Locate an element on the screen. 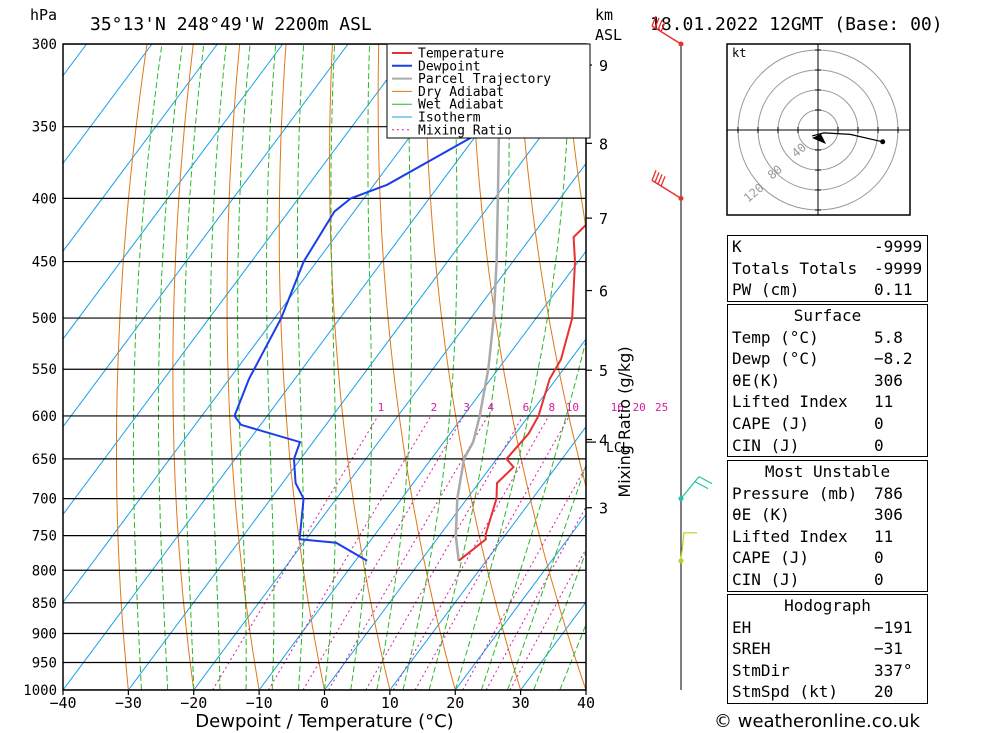  hodo-title: Hodograph is located at coordinates (827, 605).